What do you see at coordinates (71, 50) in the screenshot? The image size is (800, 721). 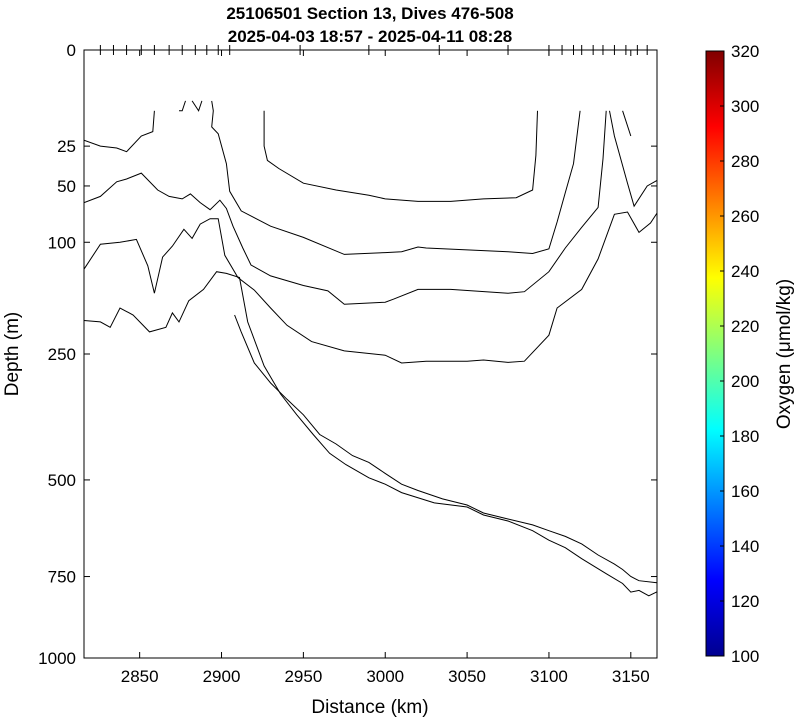 I see `y-tick-label: 0` at bounding box center [71, 50].